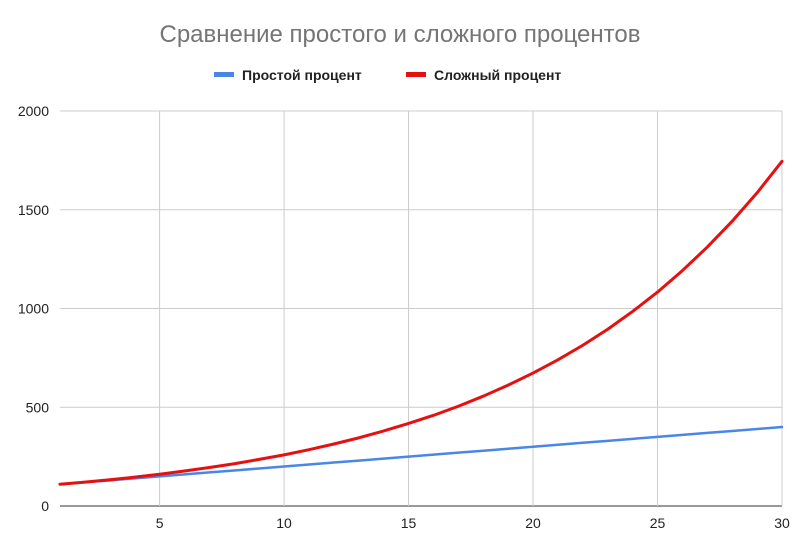 Image resolution: width=801 pixels, height=540 pixels. Describe the element at coordinates (409, 523) in the screenshot. I see `x-tick-label: 15` at that location.